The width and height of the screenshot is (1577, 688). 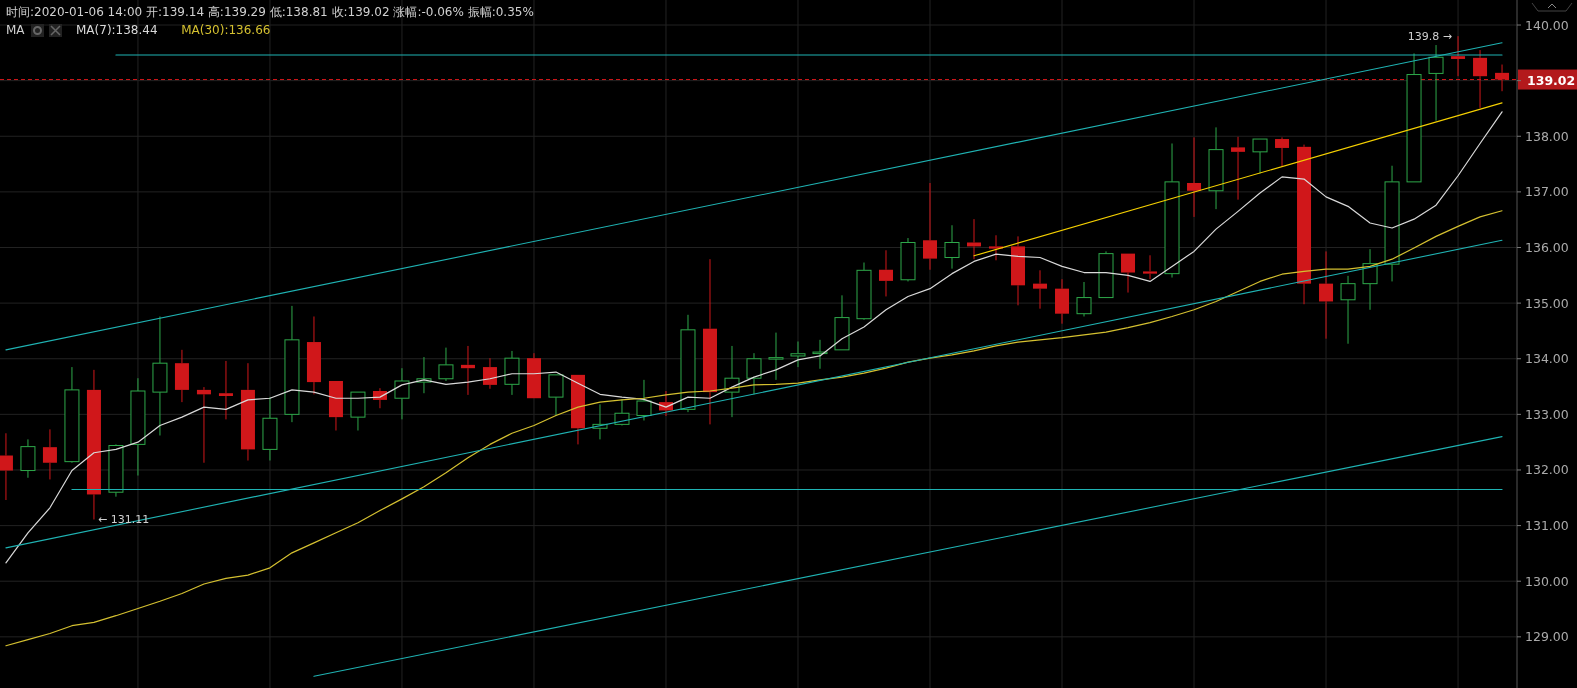 What do you see at coordinates (1547, 414) in the screenshot?
I see `y-tick-label: 133.00` at bounding box center [1547, 414].